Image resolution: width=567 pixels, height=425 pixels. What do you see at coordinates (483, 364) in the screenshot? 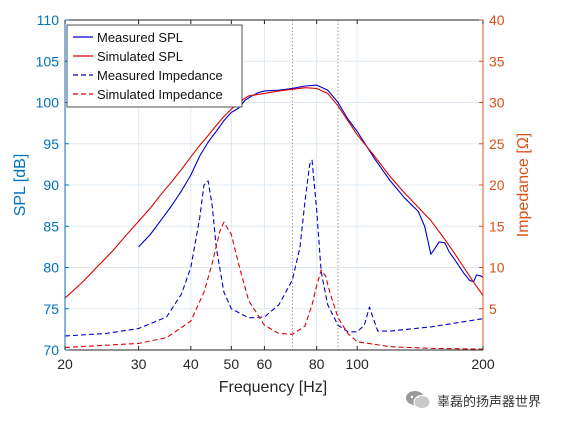
I see `x-tick-label: 200` at bounding box center [483, 364].